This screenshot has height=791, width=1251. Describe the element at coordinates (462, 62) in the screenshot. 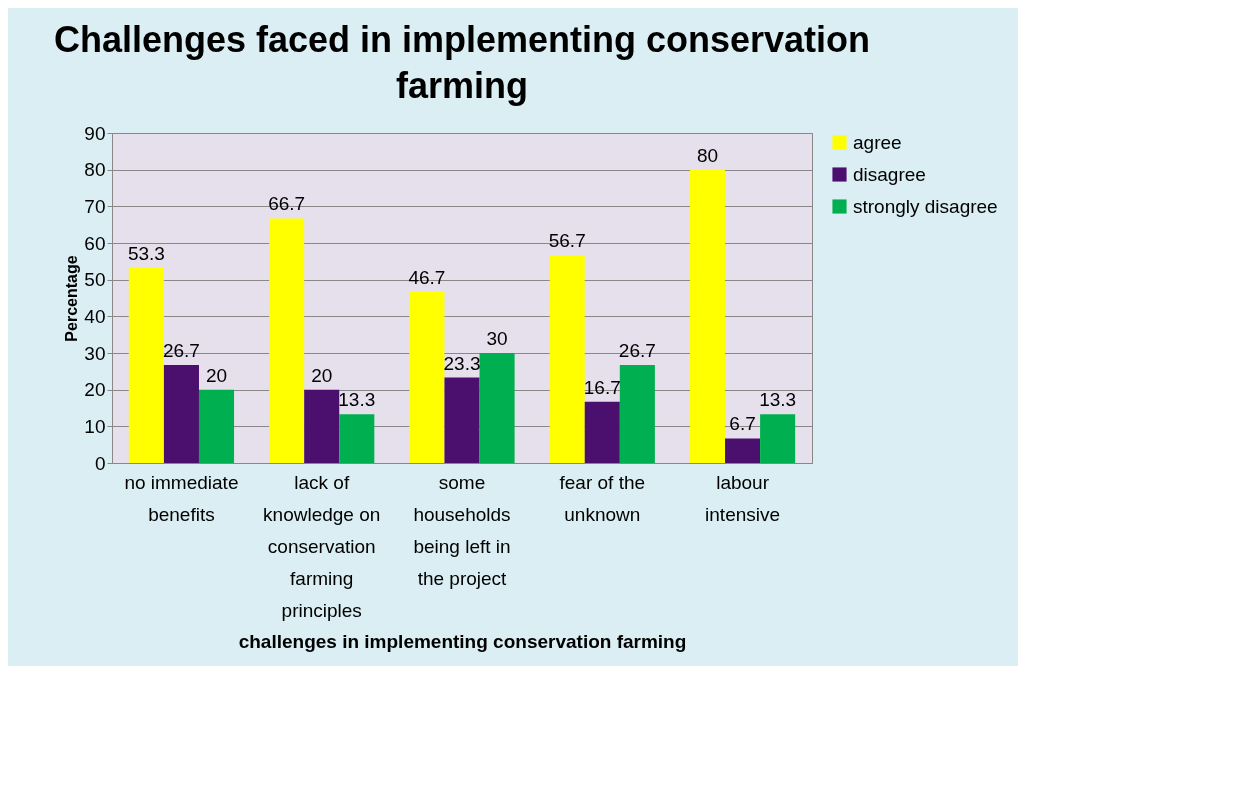

I see `chart-title: Challenges faced in implementing conservation farming` at that location.